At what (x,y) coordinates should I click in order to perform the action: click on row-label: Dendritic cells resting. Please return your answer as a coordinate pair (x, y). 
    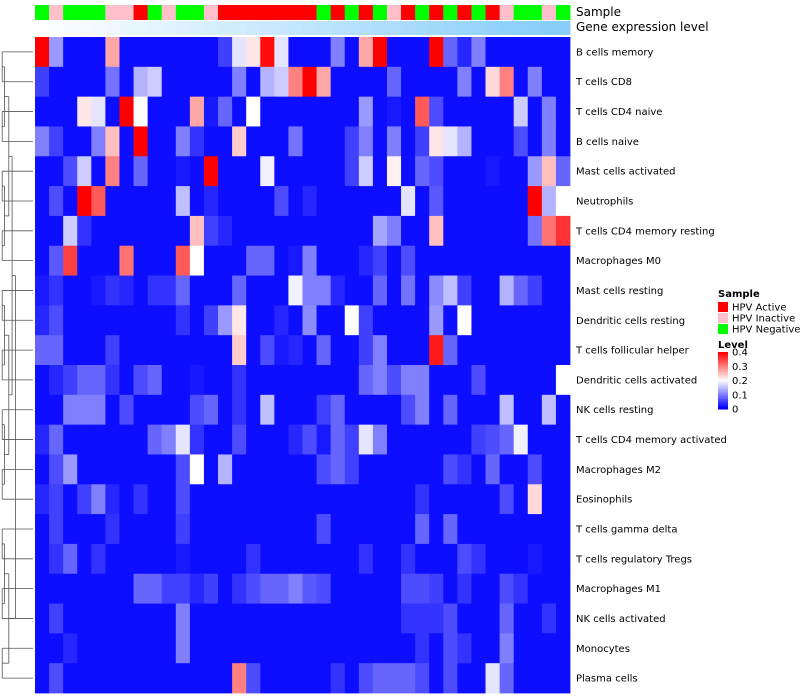
    Looking at the image, I should click on (630, 321).